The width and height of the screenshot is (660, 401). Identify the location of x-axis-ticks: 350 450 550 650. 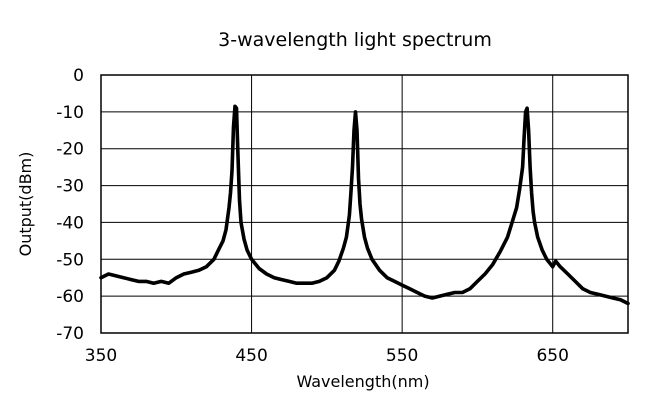
(327, 356).